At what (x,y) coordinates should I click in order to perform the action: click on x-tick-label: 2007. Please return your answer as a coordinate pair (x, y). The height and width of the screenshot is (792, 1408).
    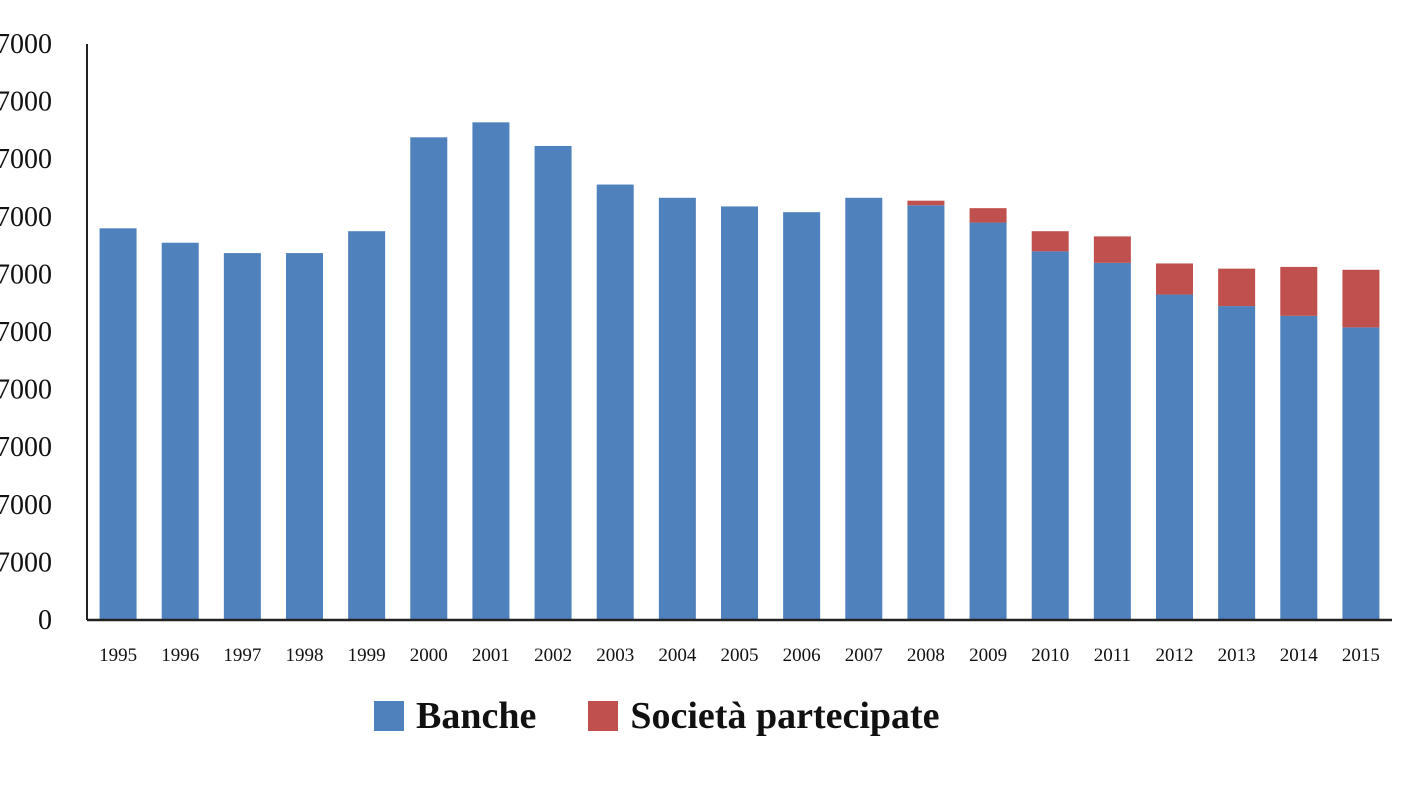
    Looking at the image, I should click on (864, 655).